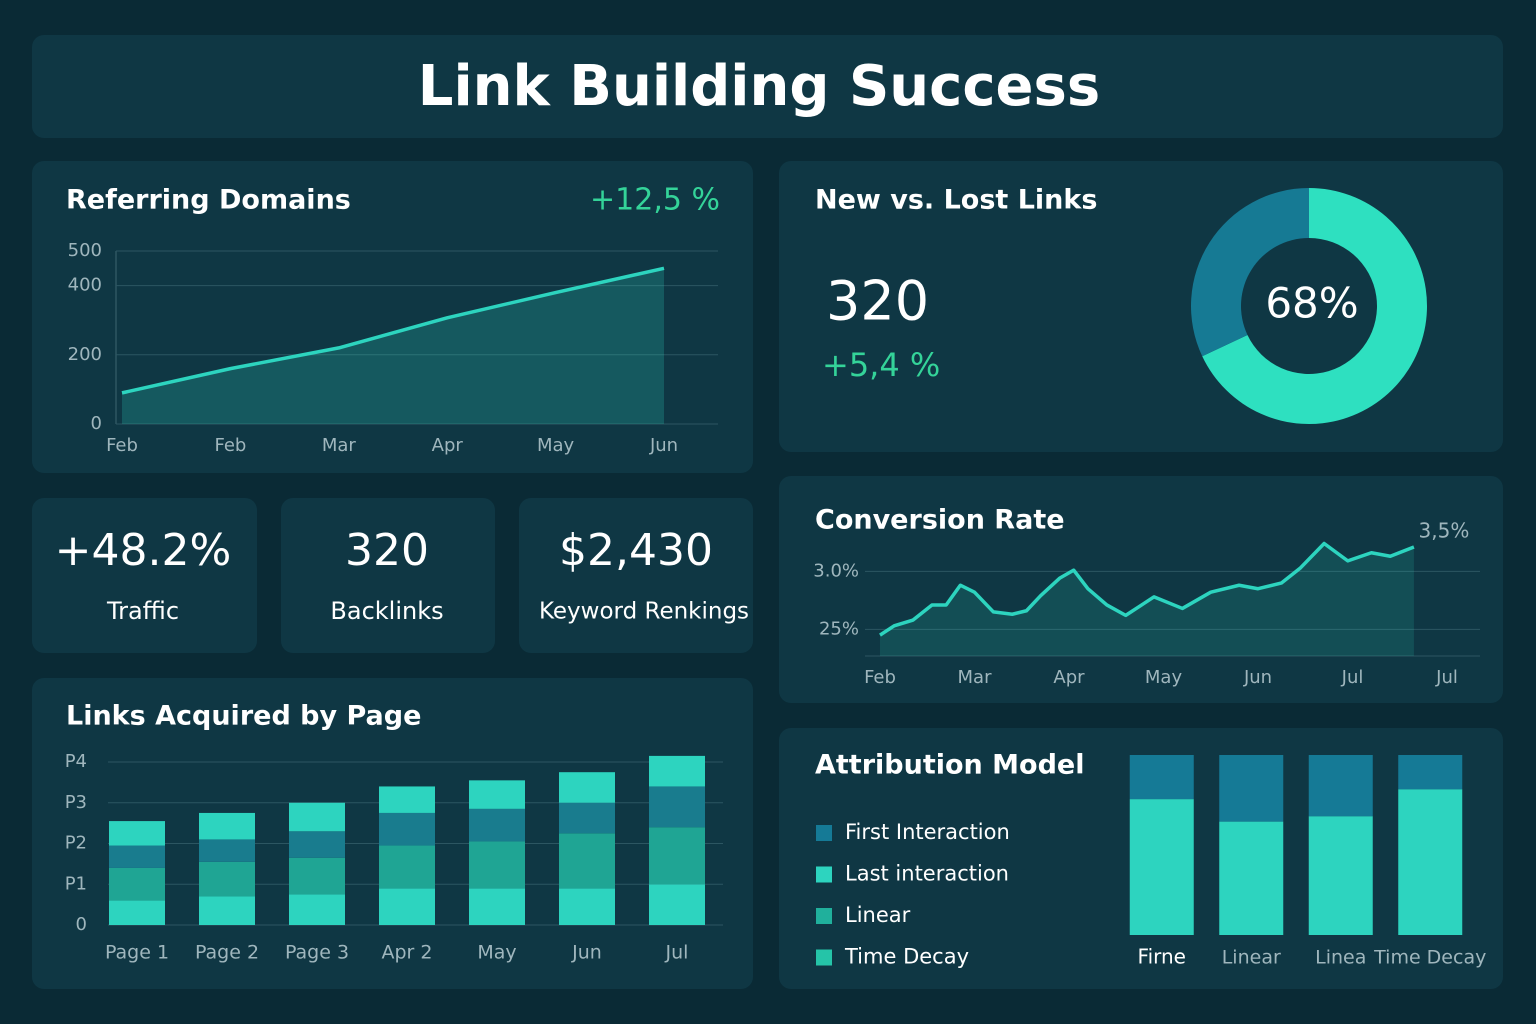 The height and width of the screenshot is (1024, 1536). I want to click on chart-title: New vs. Lost Links, so click(956, 200).